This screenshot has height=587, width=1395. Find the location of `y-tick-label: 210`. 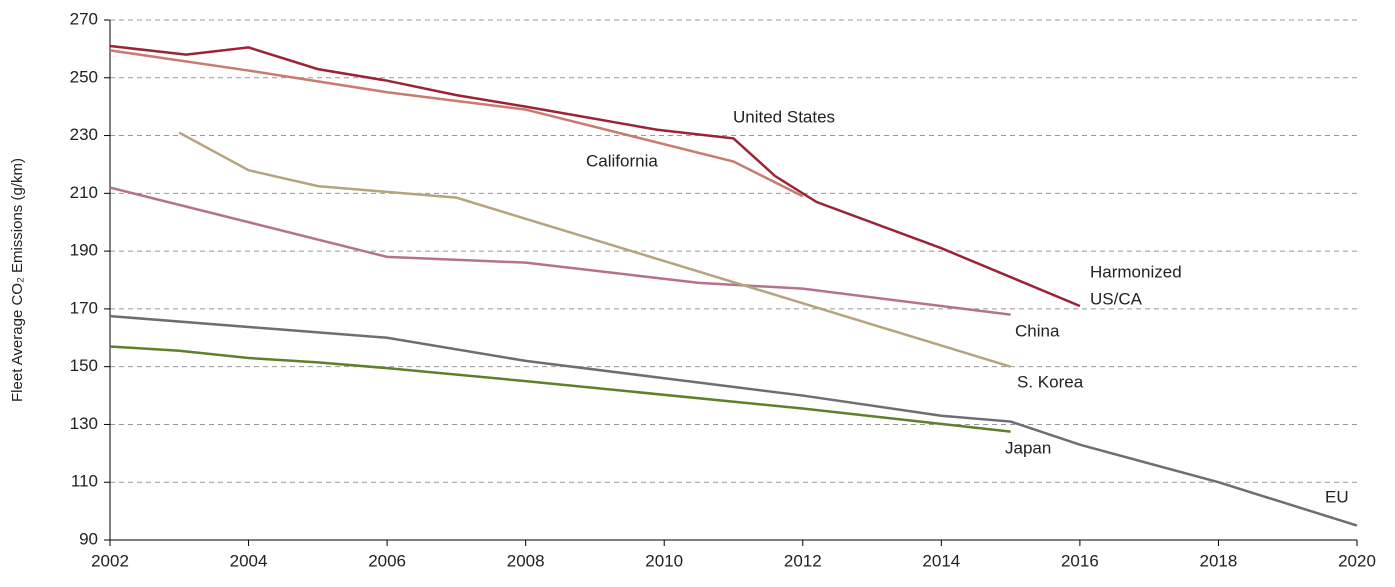

y-tick-label: 210 is located at coordinates (84, 192).